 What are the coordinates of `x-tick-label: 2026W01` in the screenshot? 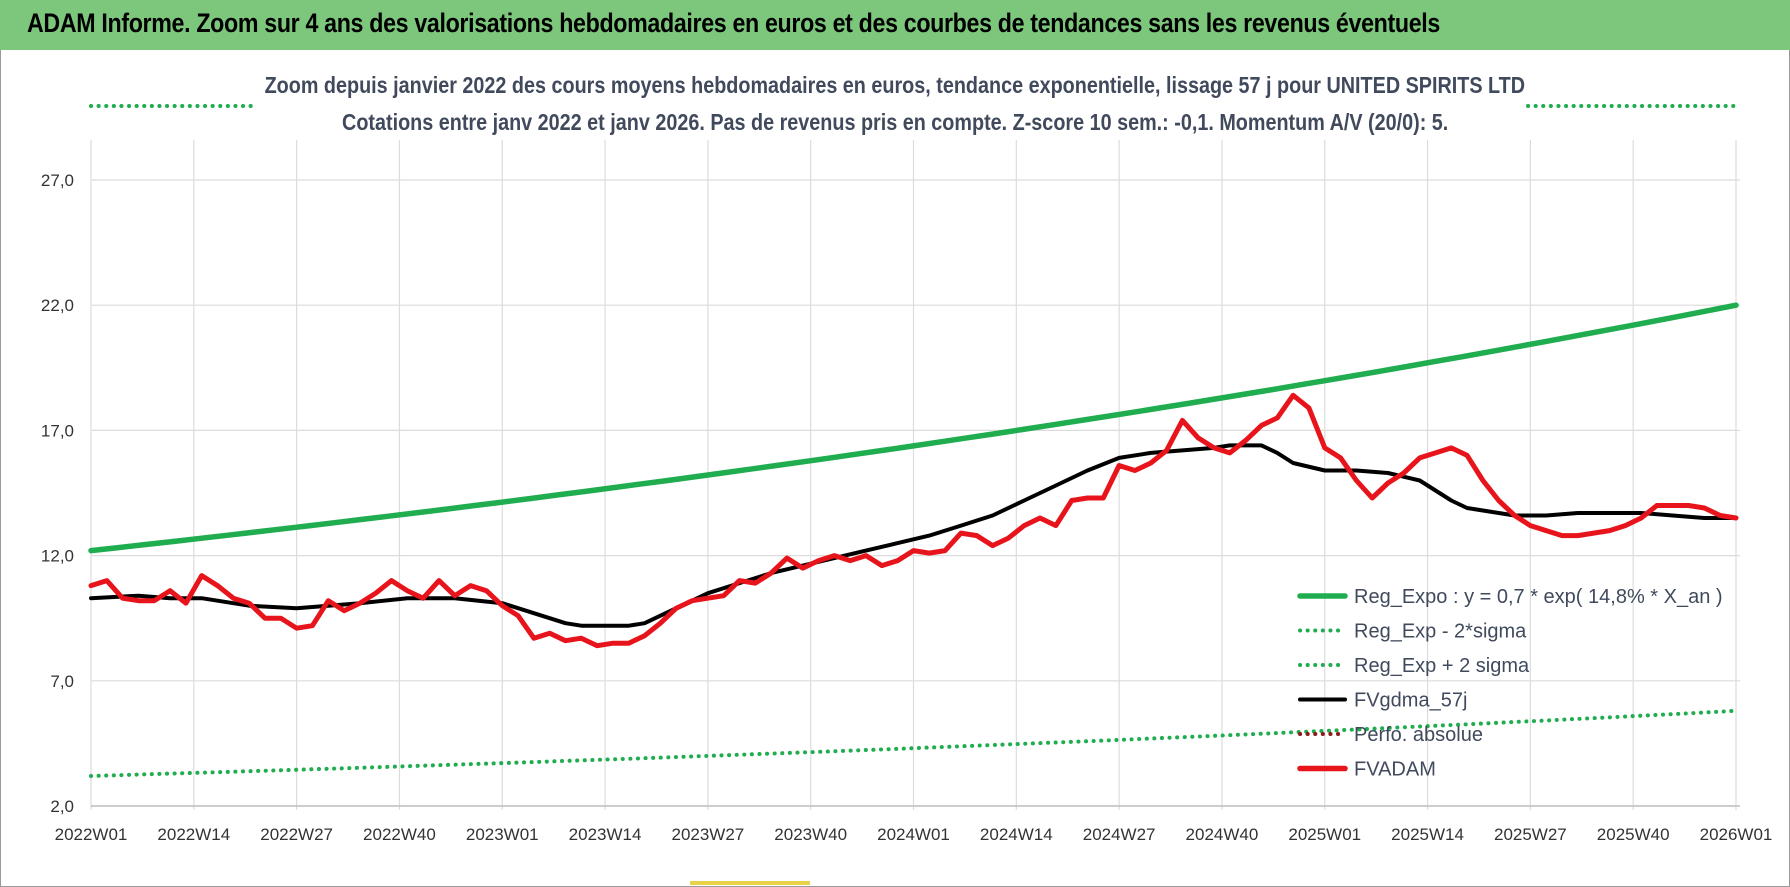 It's located at (1736, 834).